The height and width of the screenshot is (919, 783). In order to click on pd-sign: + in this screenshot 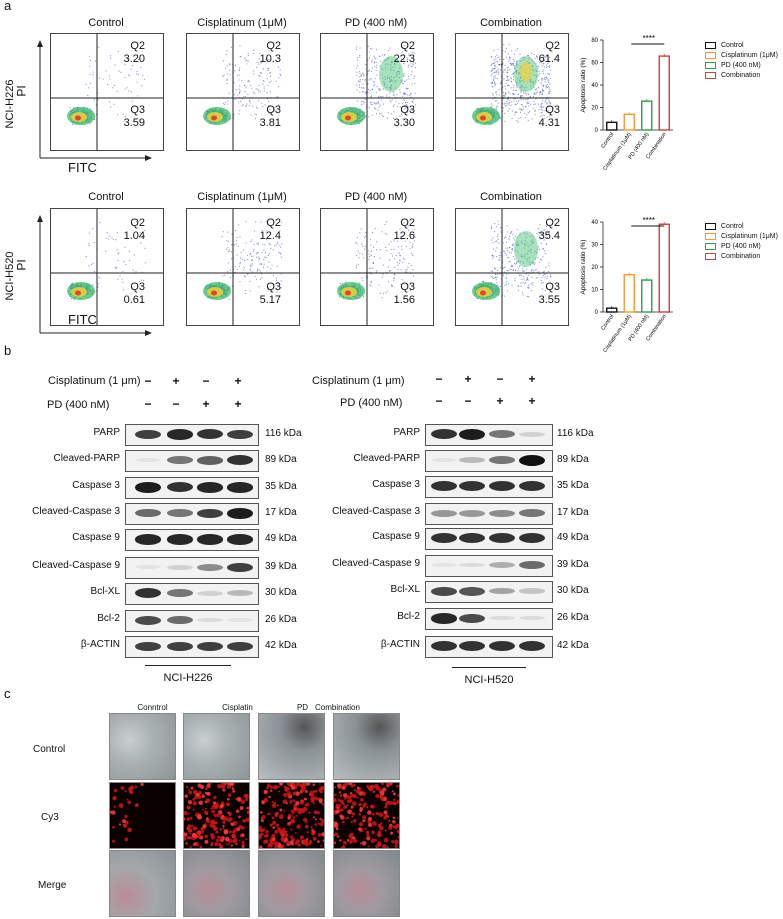, I will do `click(532, 401)`.